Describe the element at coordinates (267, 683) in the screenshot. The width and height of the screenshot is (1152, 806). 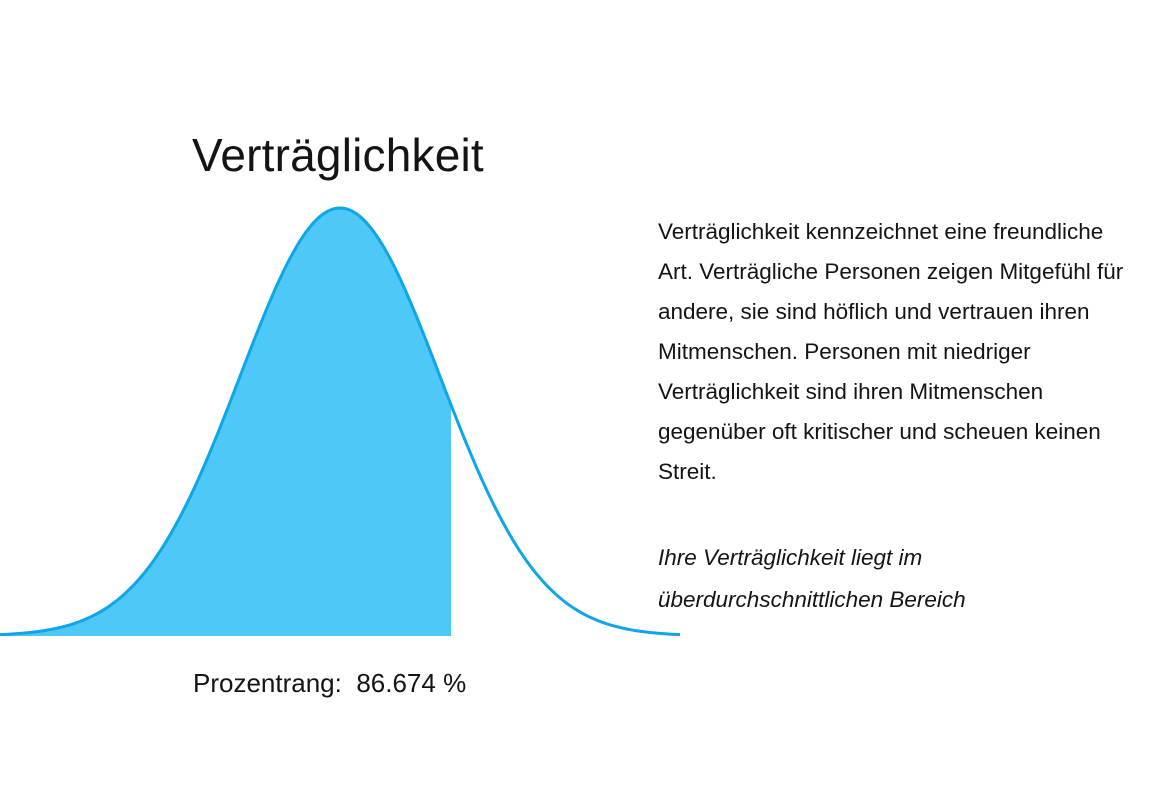
I see `percentile-label: Prozentrang:` at that location.